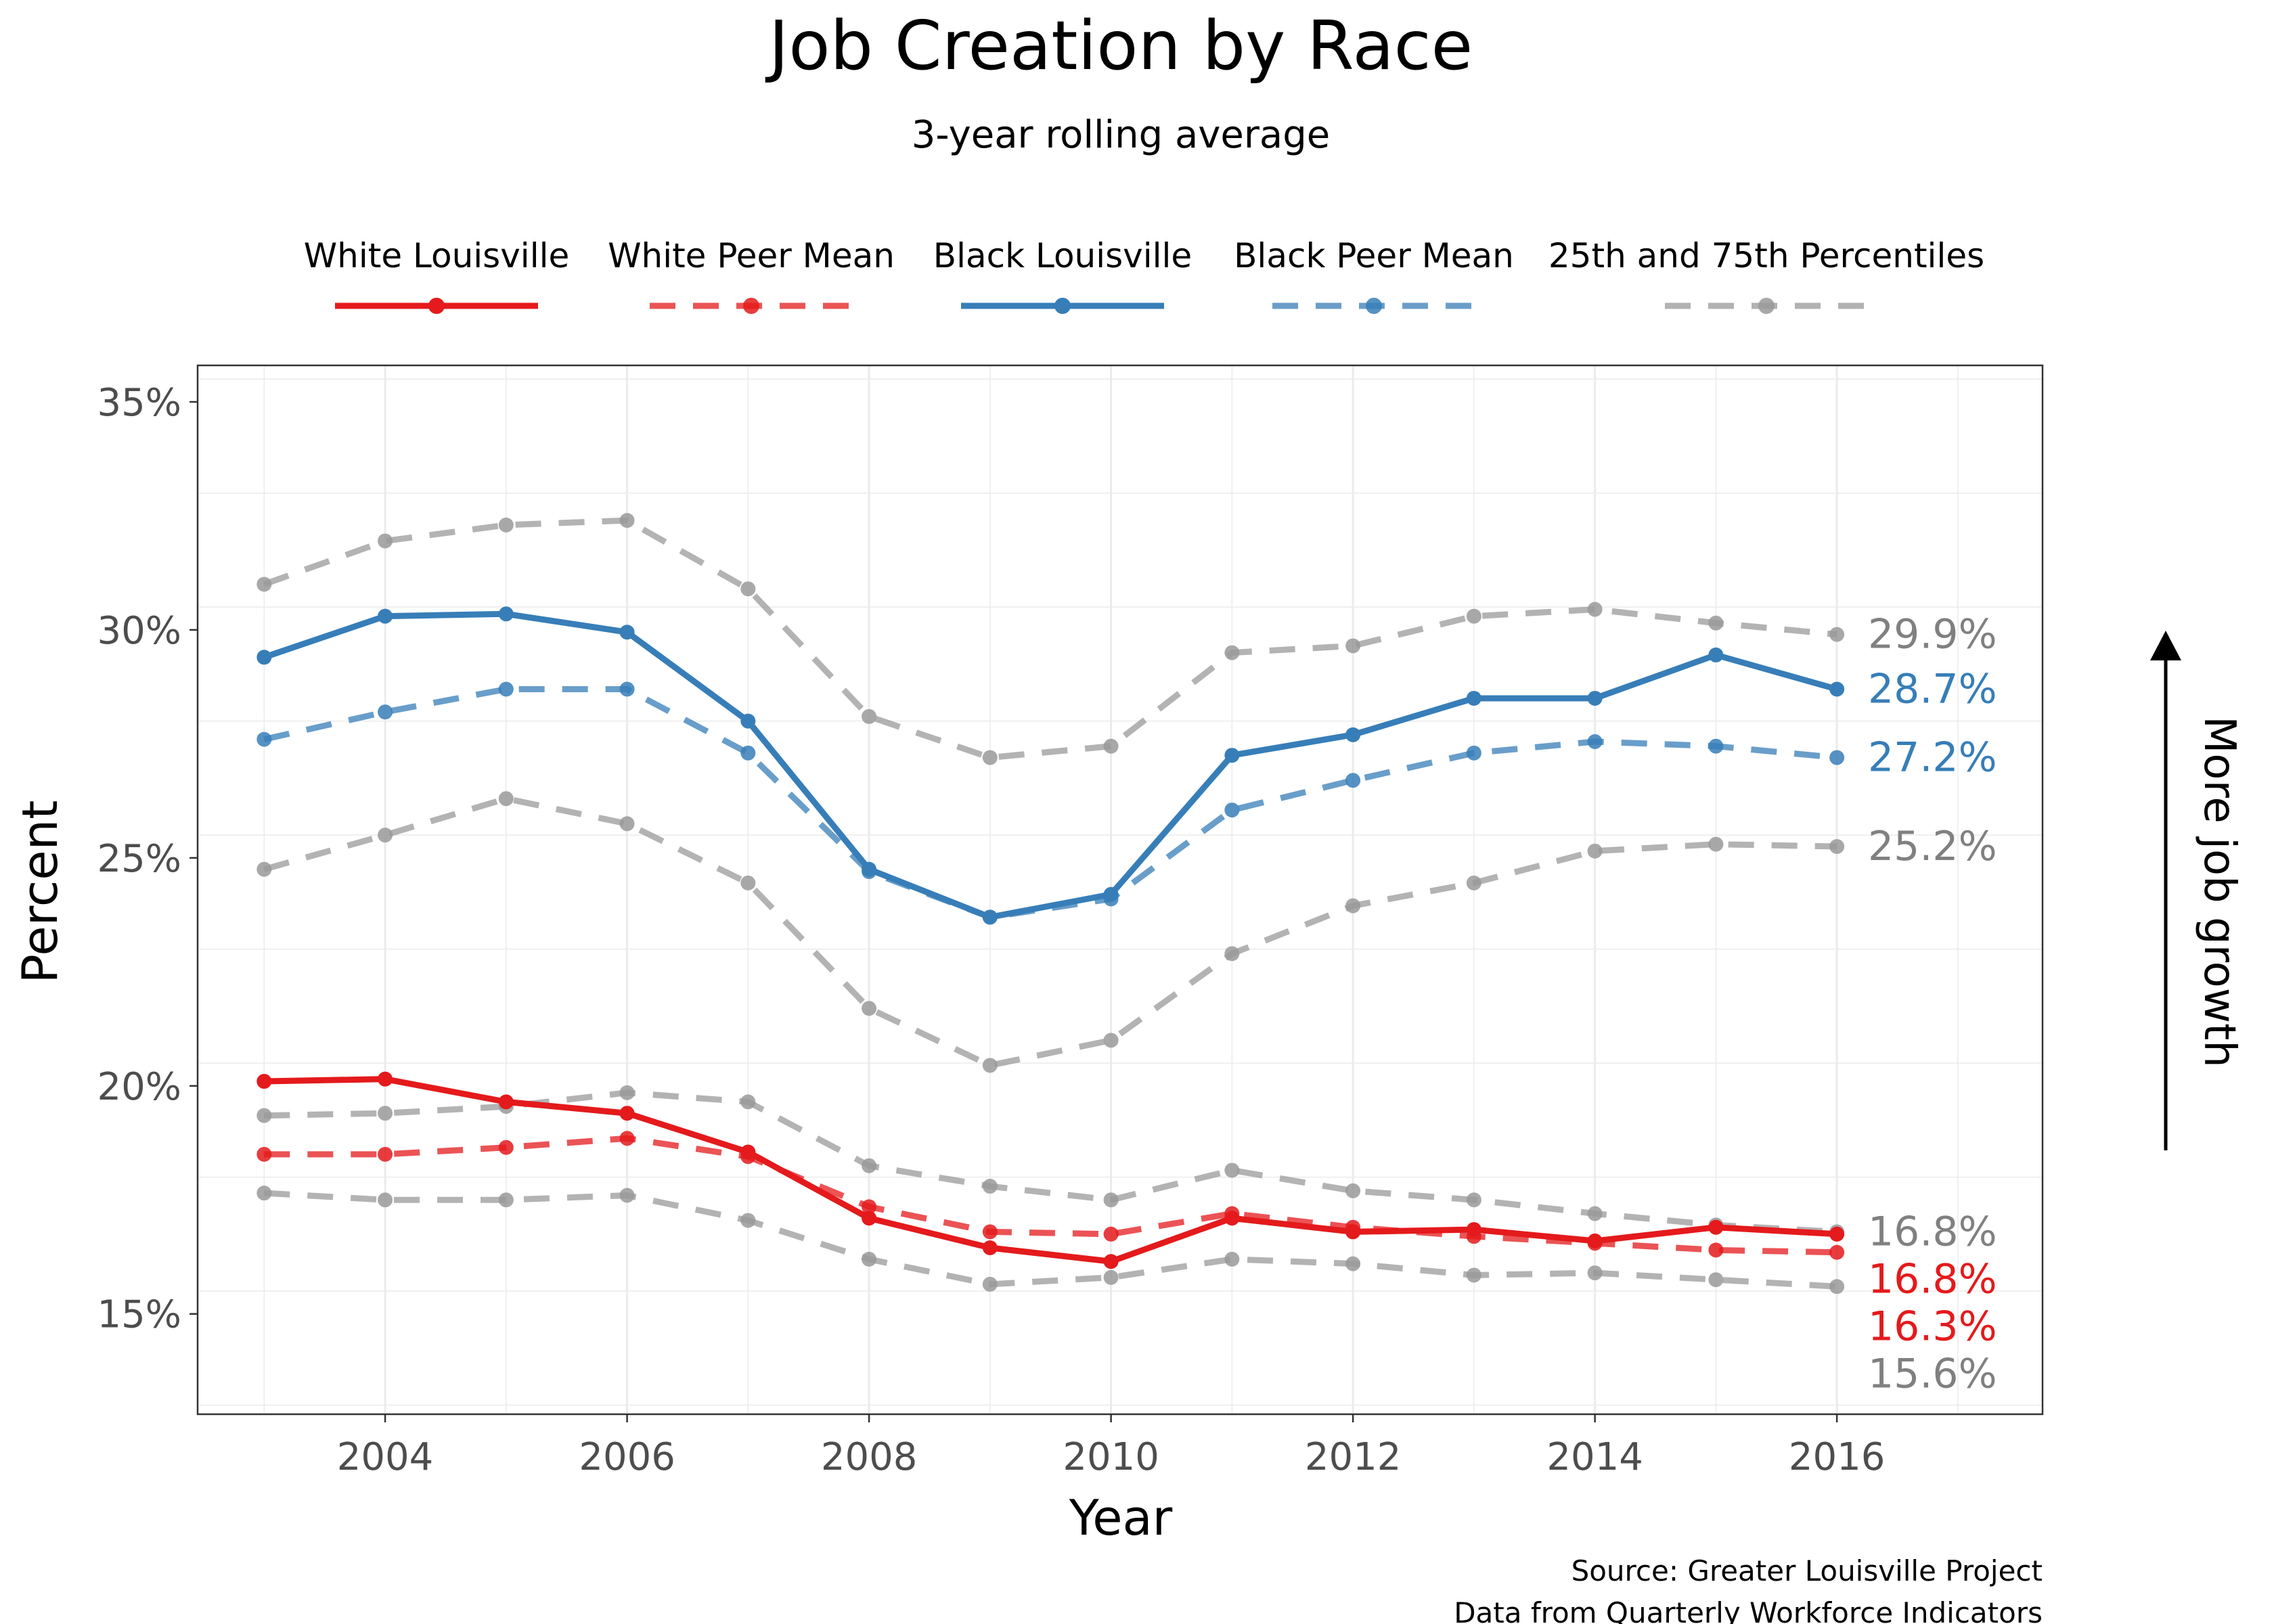 This screenshot has width=2274, height=1624. I want to click on series-white-louisville, so click(1051, 1170).